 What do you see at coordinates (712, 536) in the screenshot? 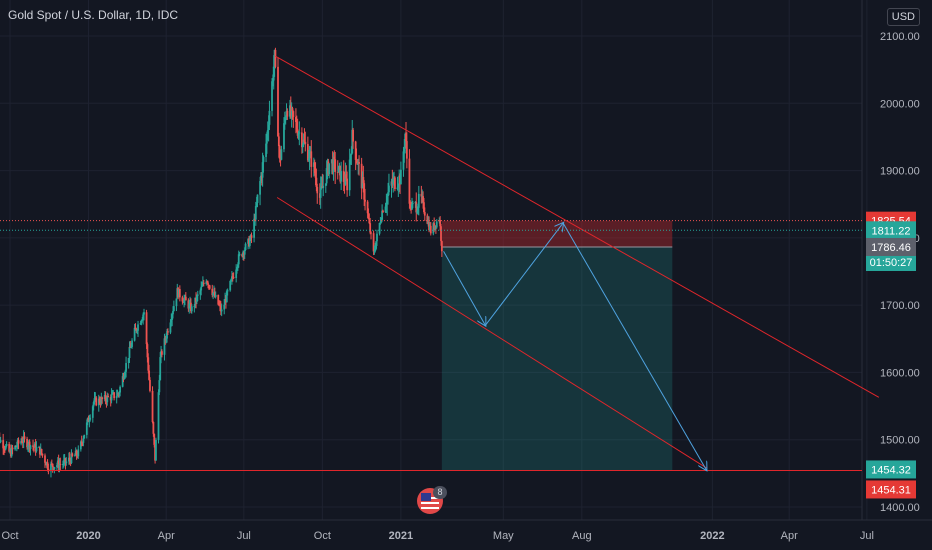
I see `x-tick-label: 2022` at bounding box center [712, 536].